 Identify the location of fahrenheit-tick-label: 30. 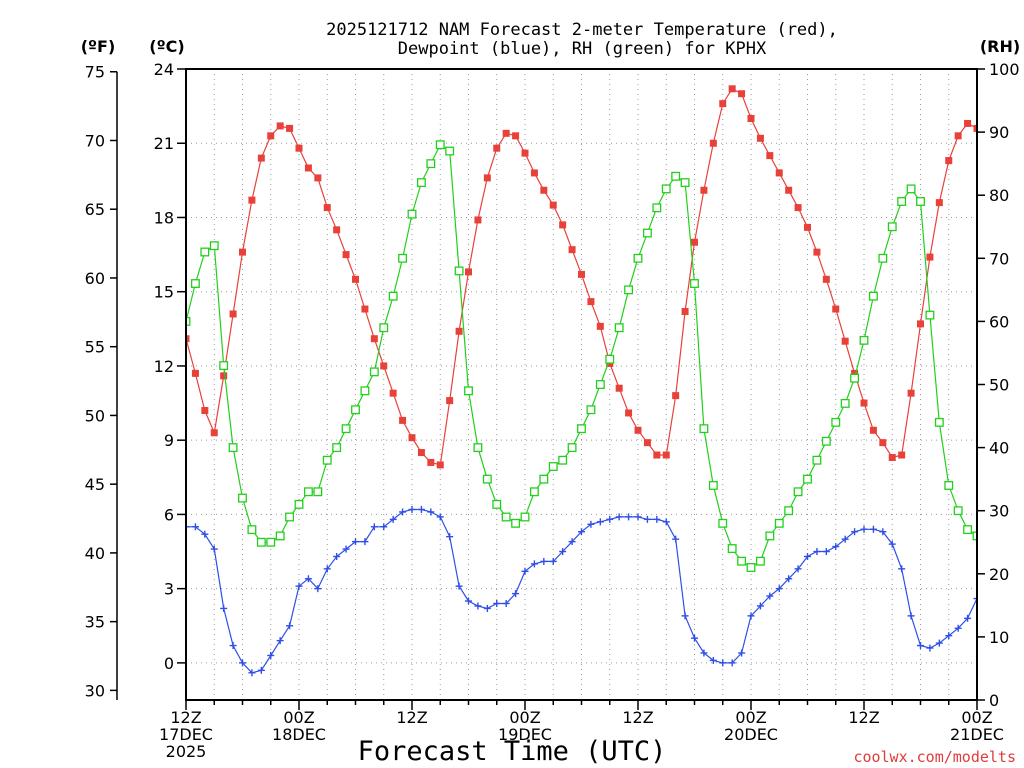
(95, 690).